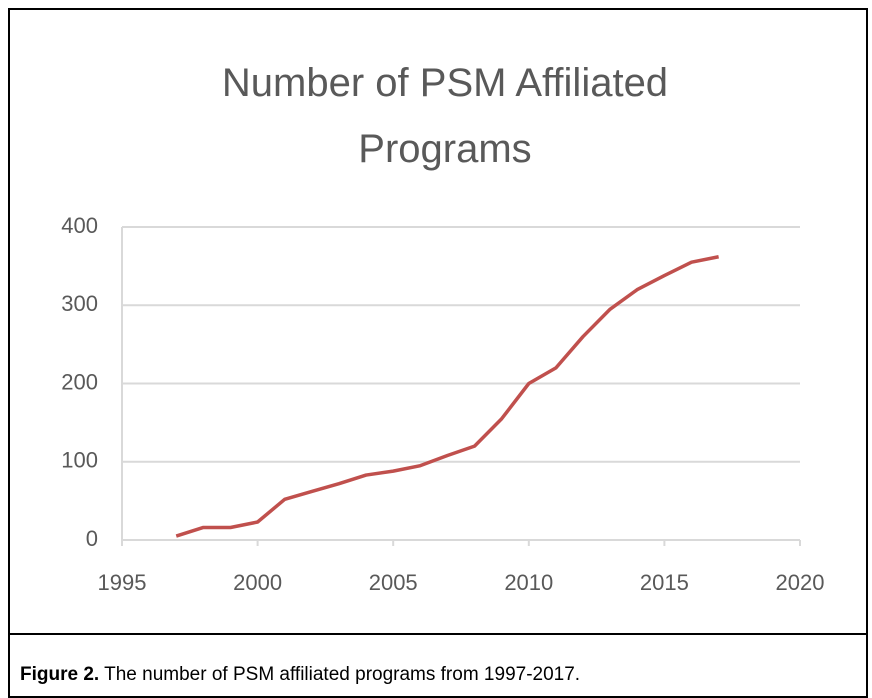 This screenshot has width=872, height=698. I want to click on y-tick-label: 200, so click(79, 381).